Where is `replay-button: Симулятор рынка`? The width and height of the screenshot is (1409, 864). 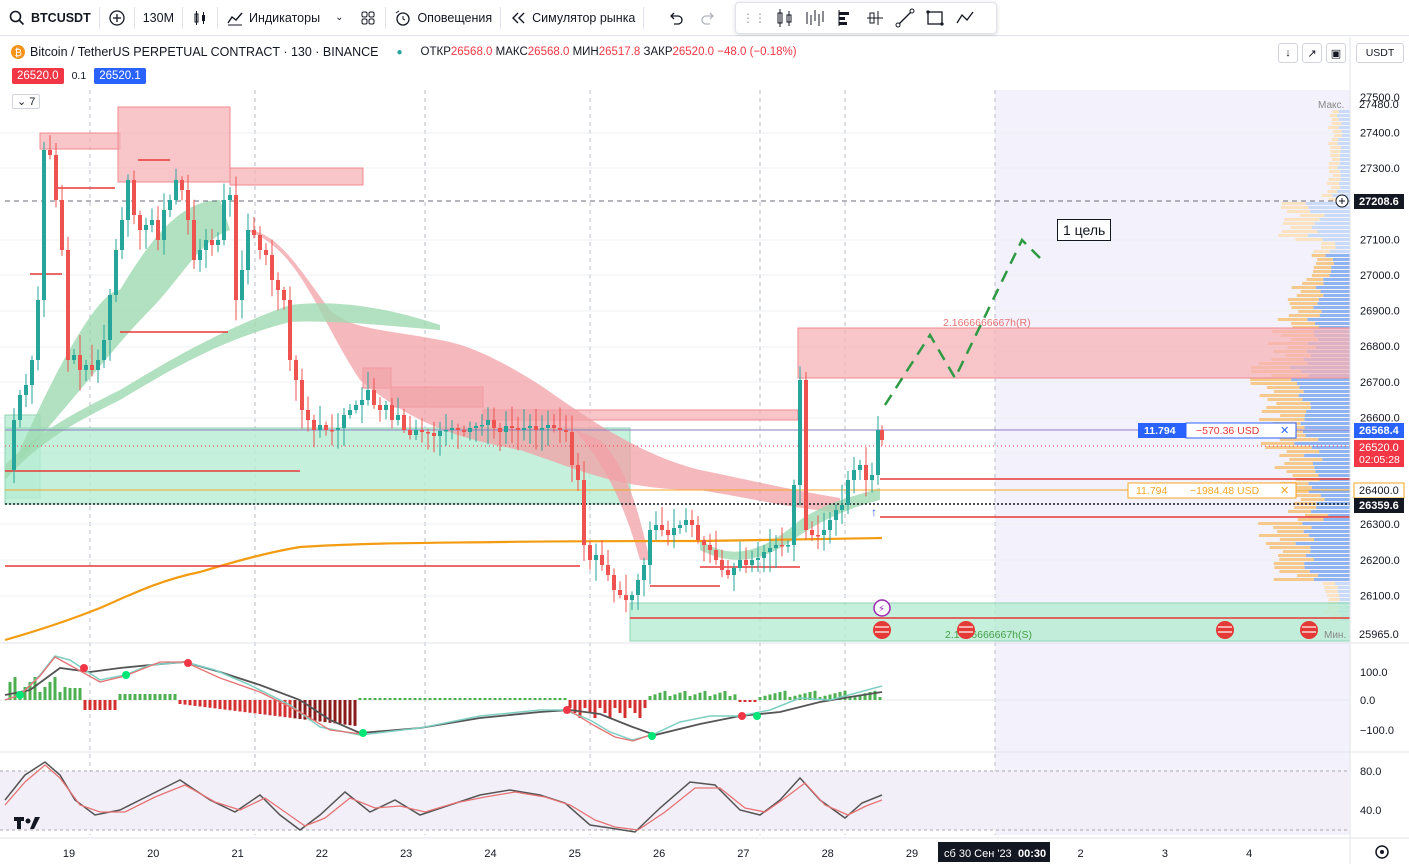 replay-button: Симулятор рынка is located at coordinates (572, 18).